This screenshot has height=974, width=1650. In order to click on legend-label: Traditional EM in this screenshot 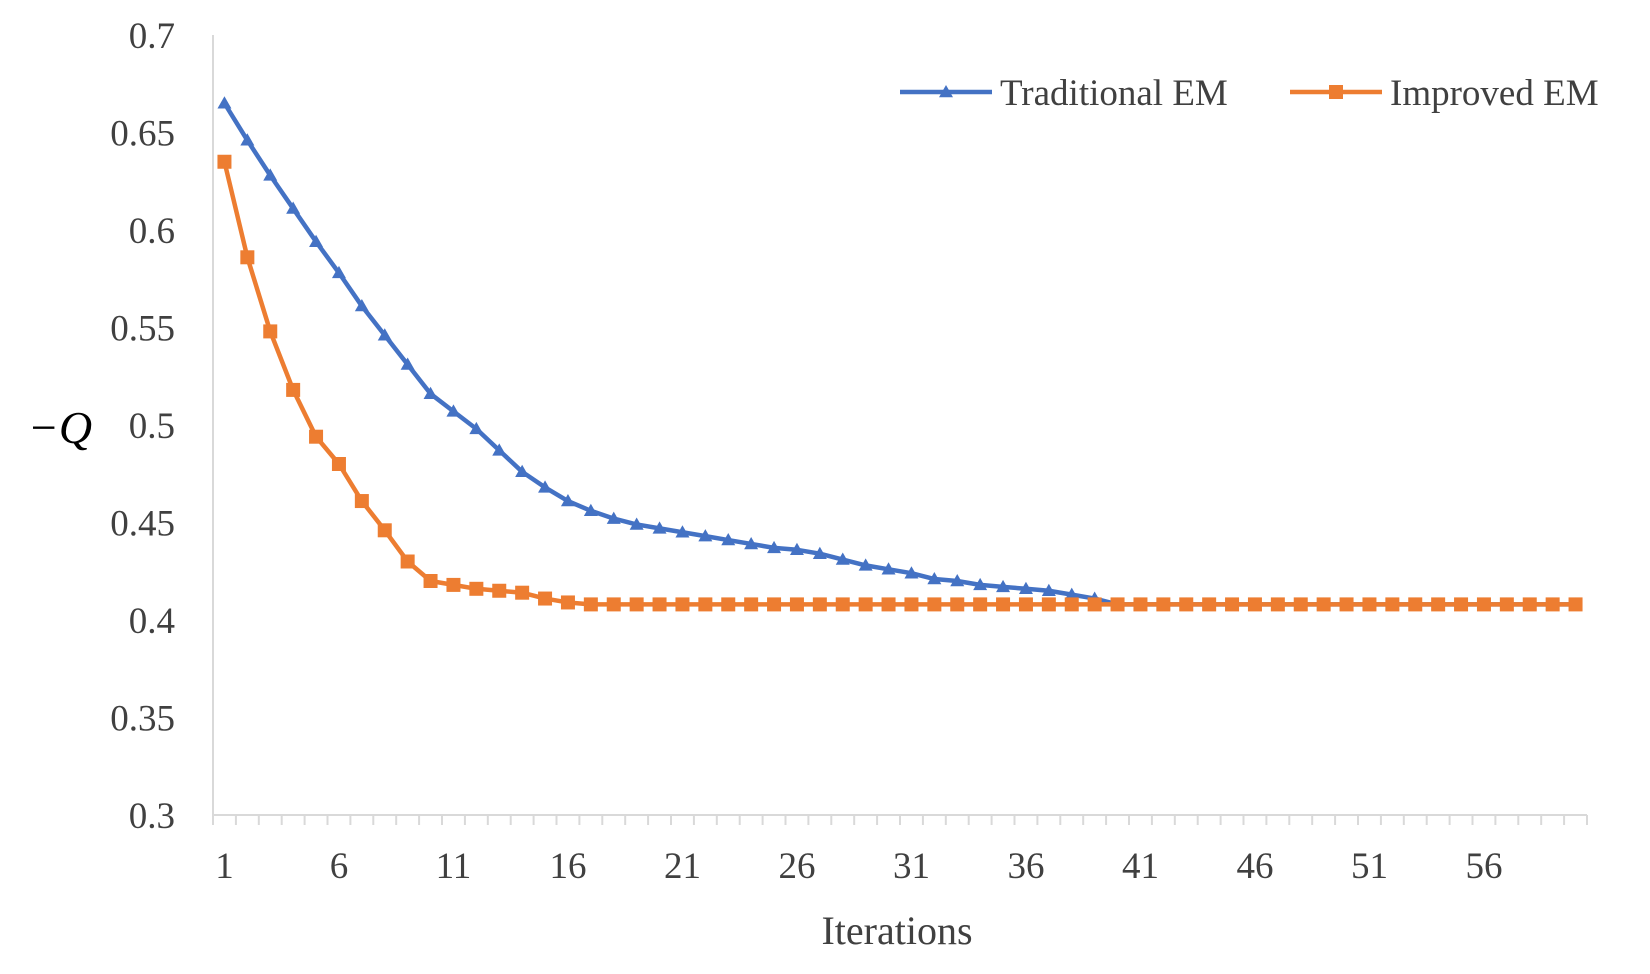, I will do `click(1114, 93)`.